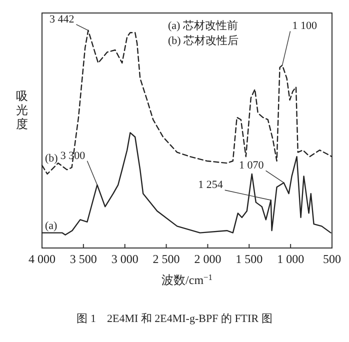 The height and width of the screenshot is (342, 349). Describe the element at coordinates (42, 259) in the screenshot. I see `x-tick-label: 4 000` at that location.